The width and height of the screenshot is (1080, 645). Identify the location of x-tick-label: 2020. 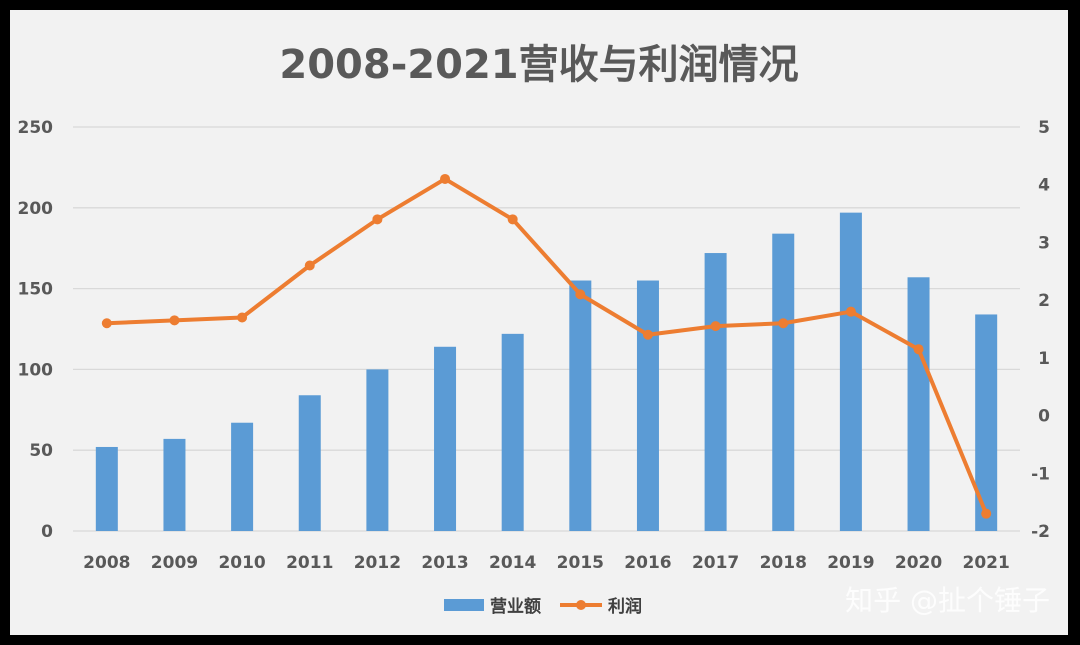
(918, 563).